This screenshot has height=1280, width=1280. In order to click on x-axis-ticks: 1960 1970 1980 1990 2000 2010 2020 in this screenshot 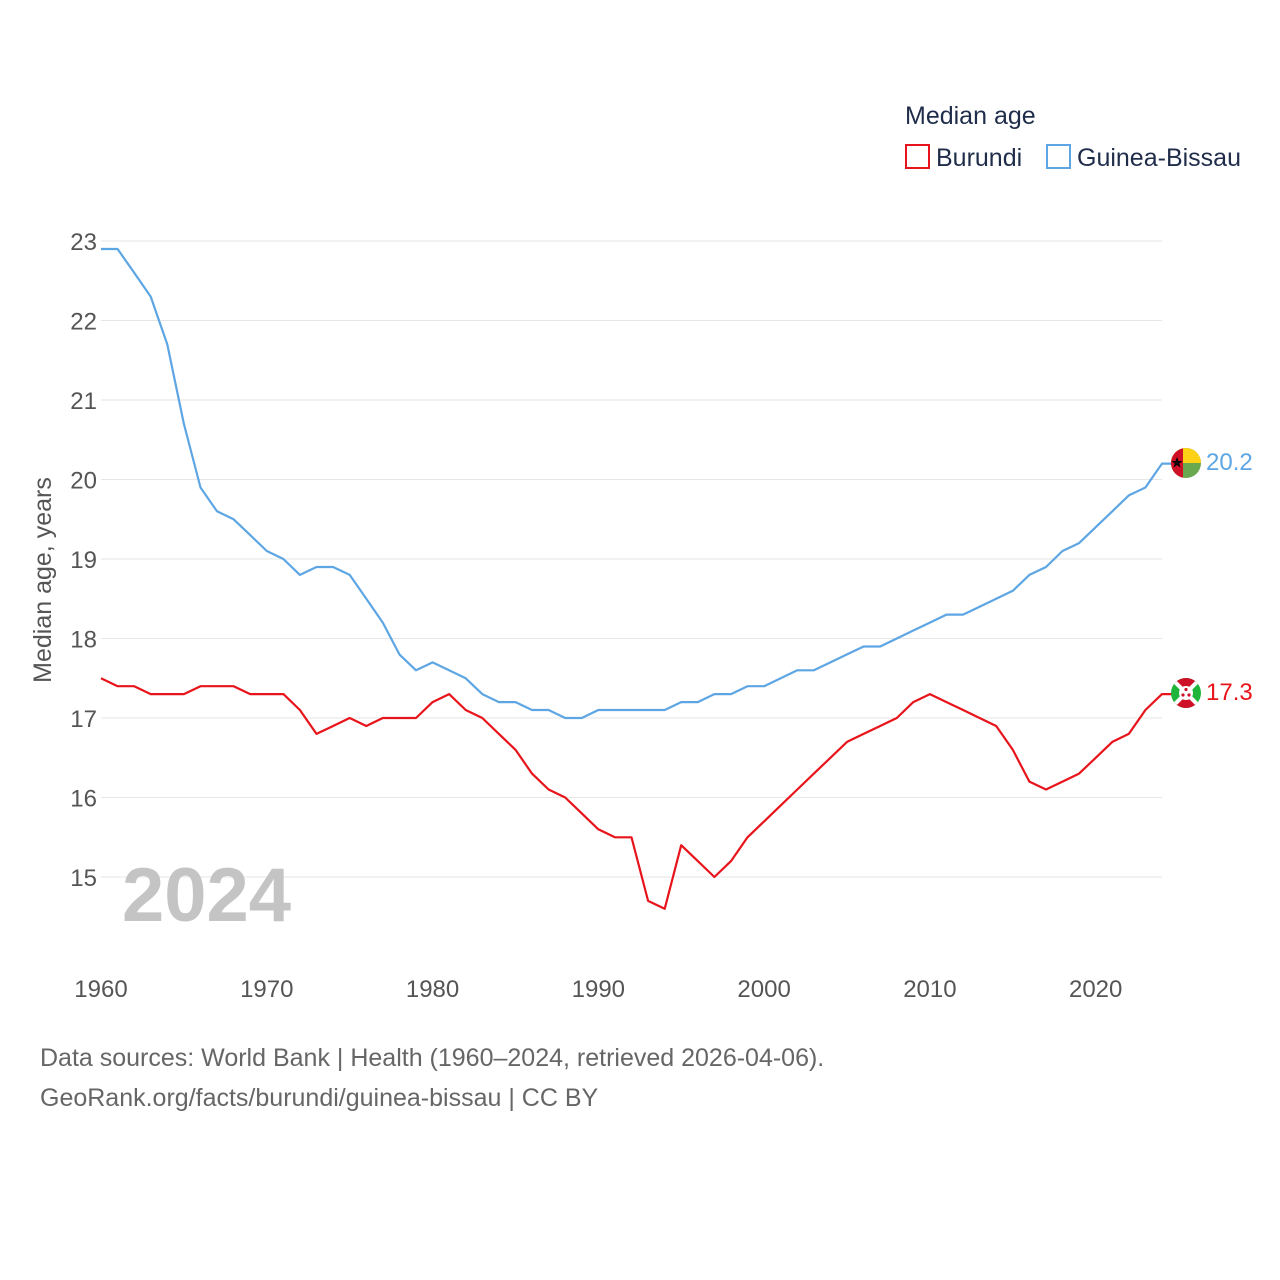, I will do `click(598, 989)`.